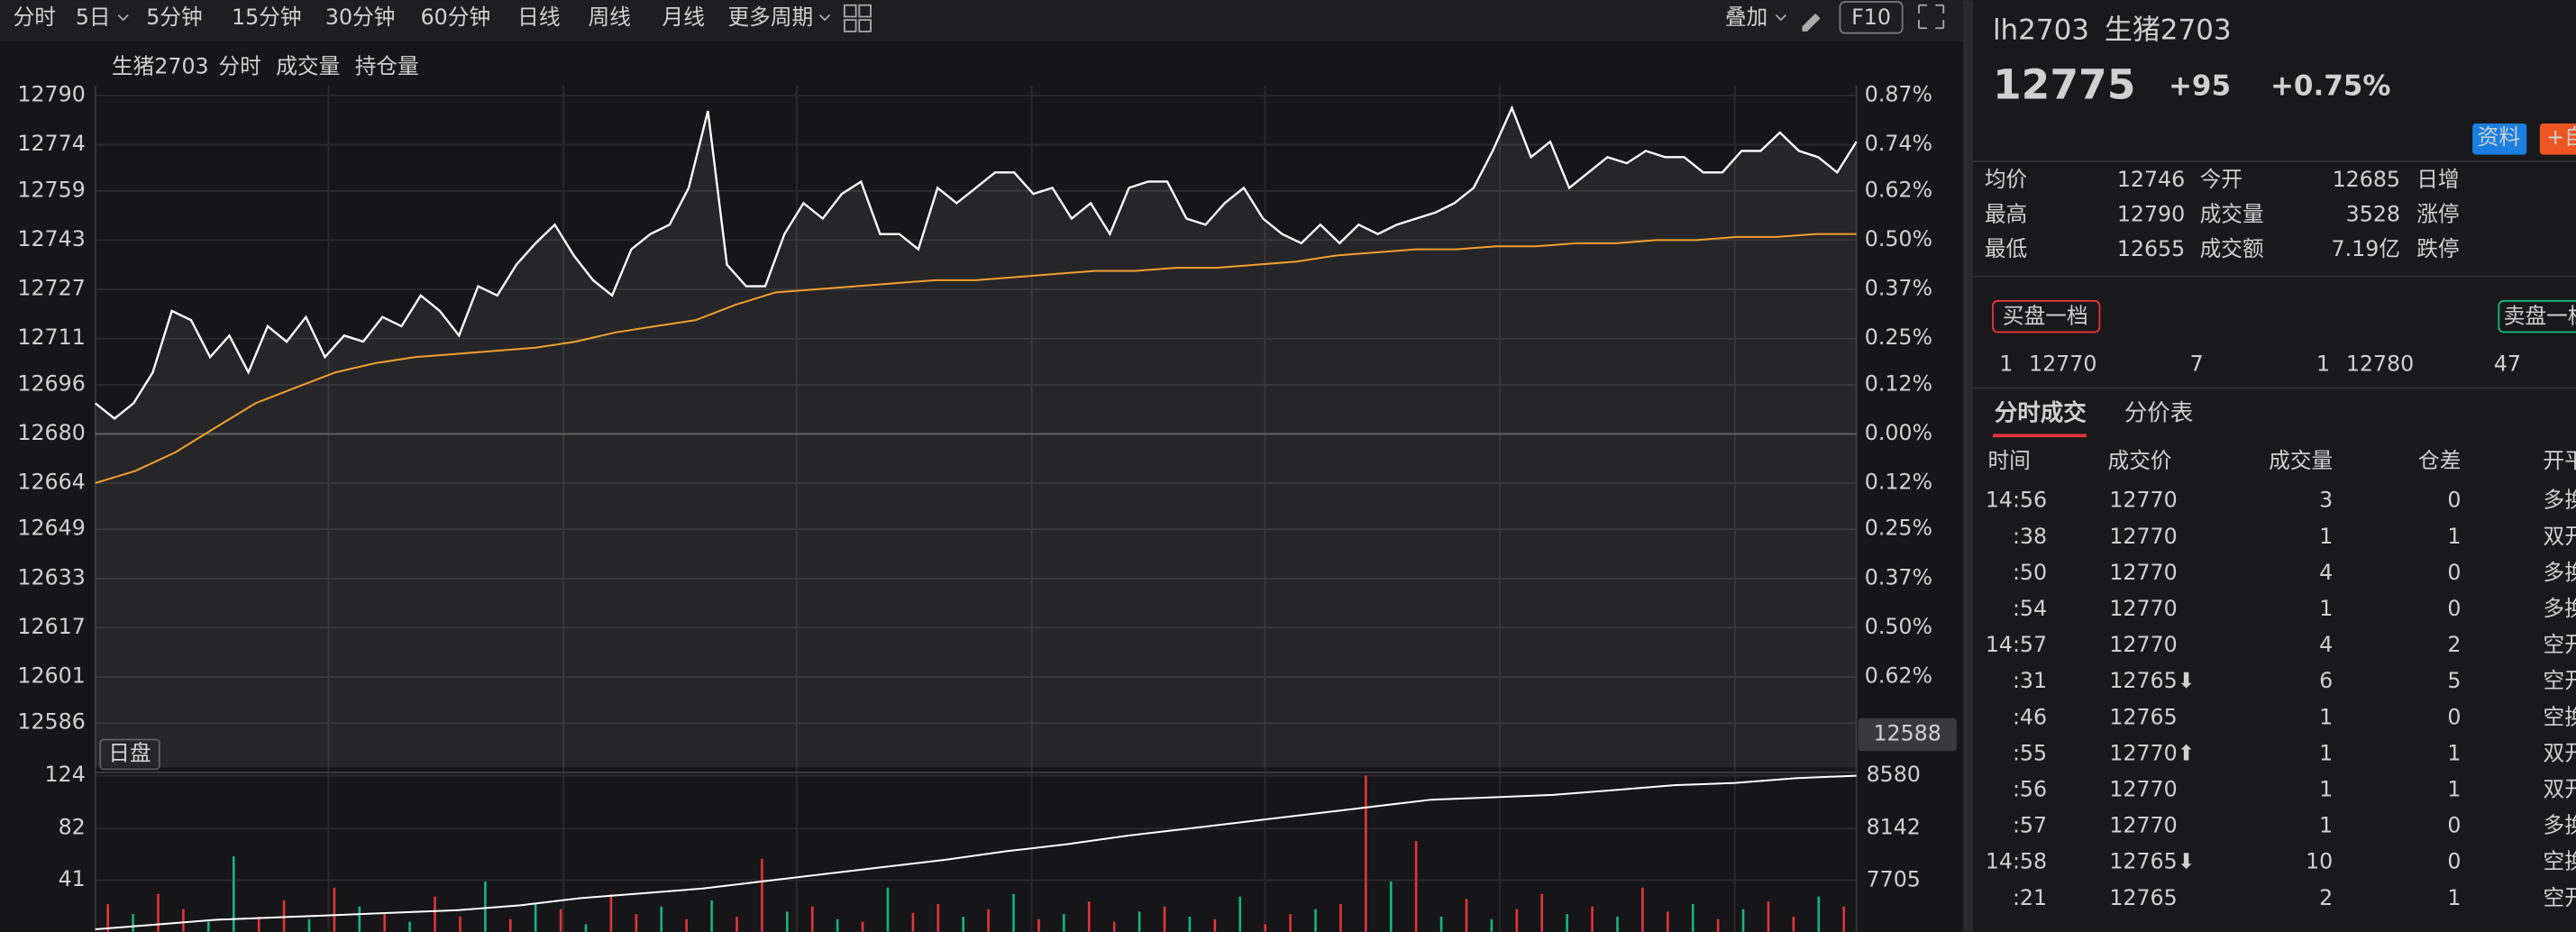  What do you see at coordinates (2006, 180) in the screenshot?
I see `stat-label: 均价` at bounding box center [2006, 180].